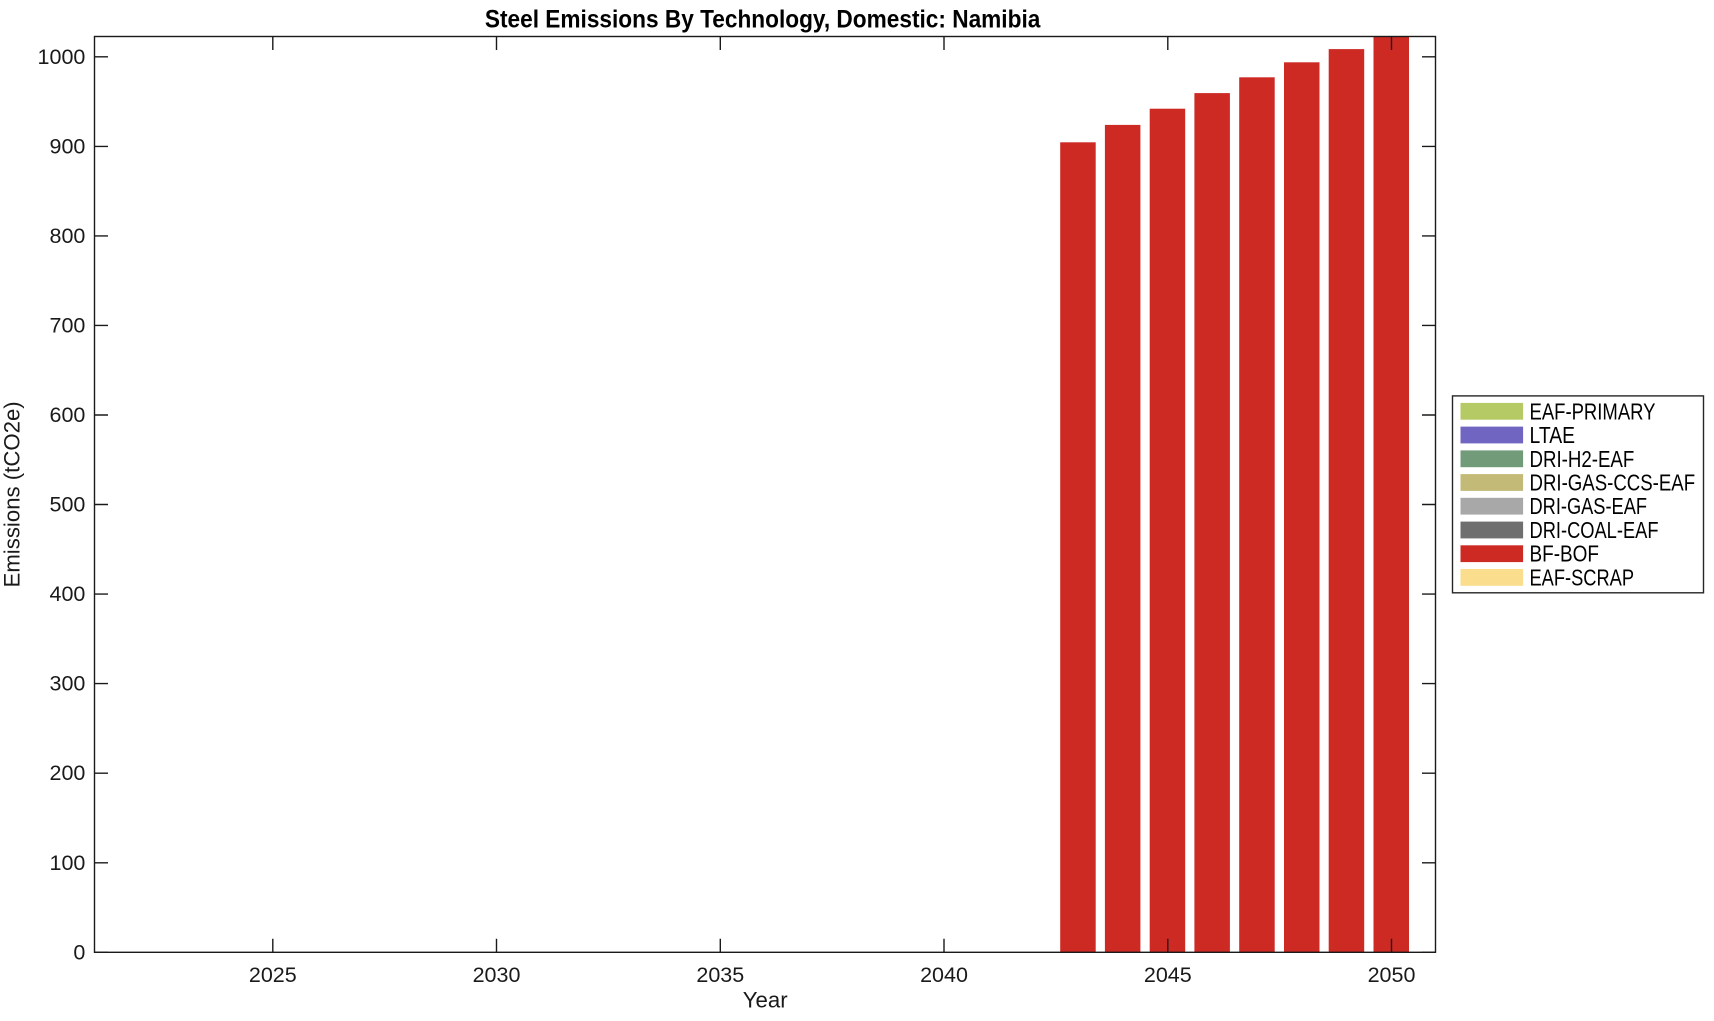  Describe the element at coordinates (1593, 411) in the screenshot. I see `svg-text: EAF-PRIMARY` at that location.